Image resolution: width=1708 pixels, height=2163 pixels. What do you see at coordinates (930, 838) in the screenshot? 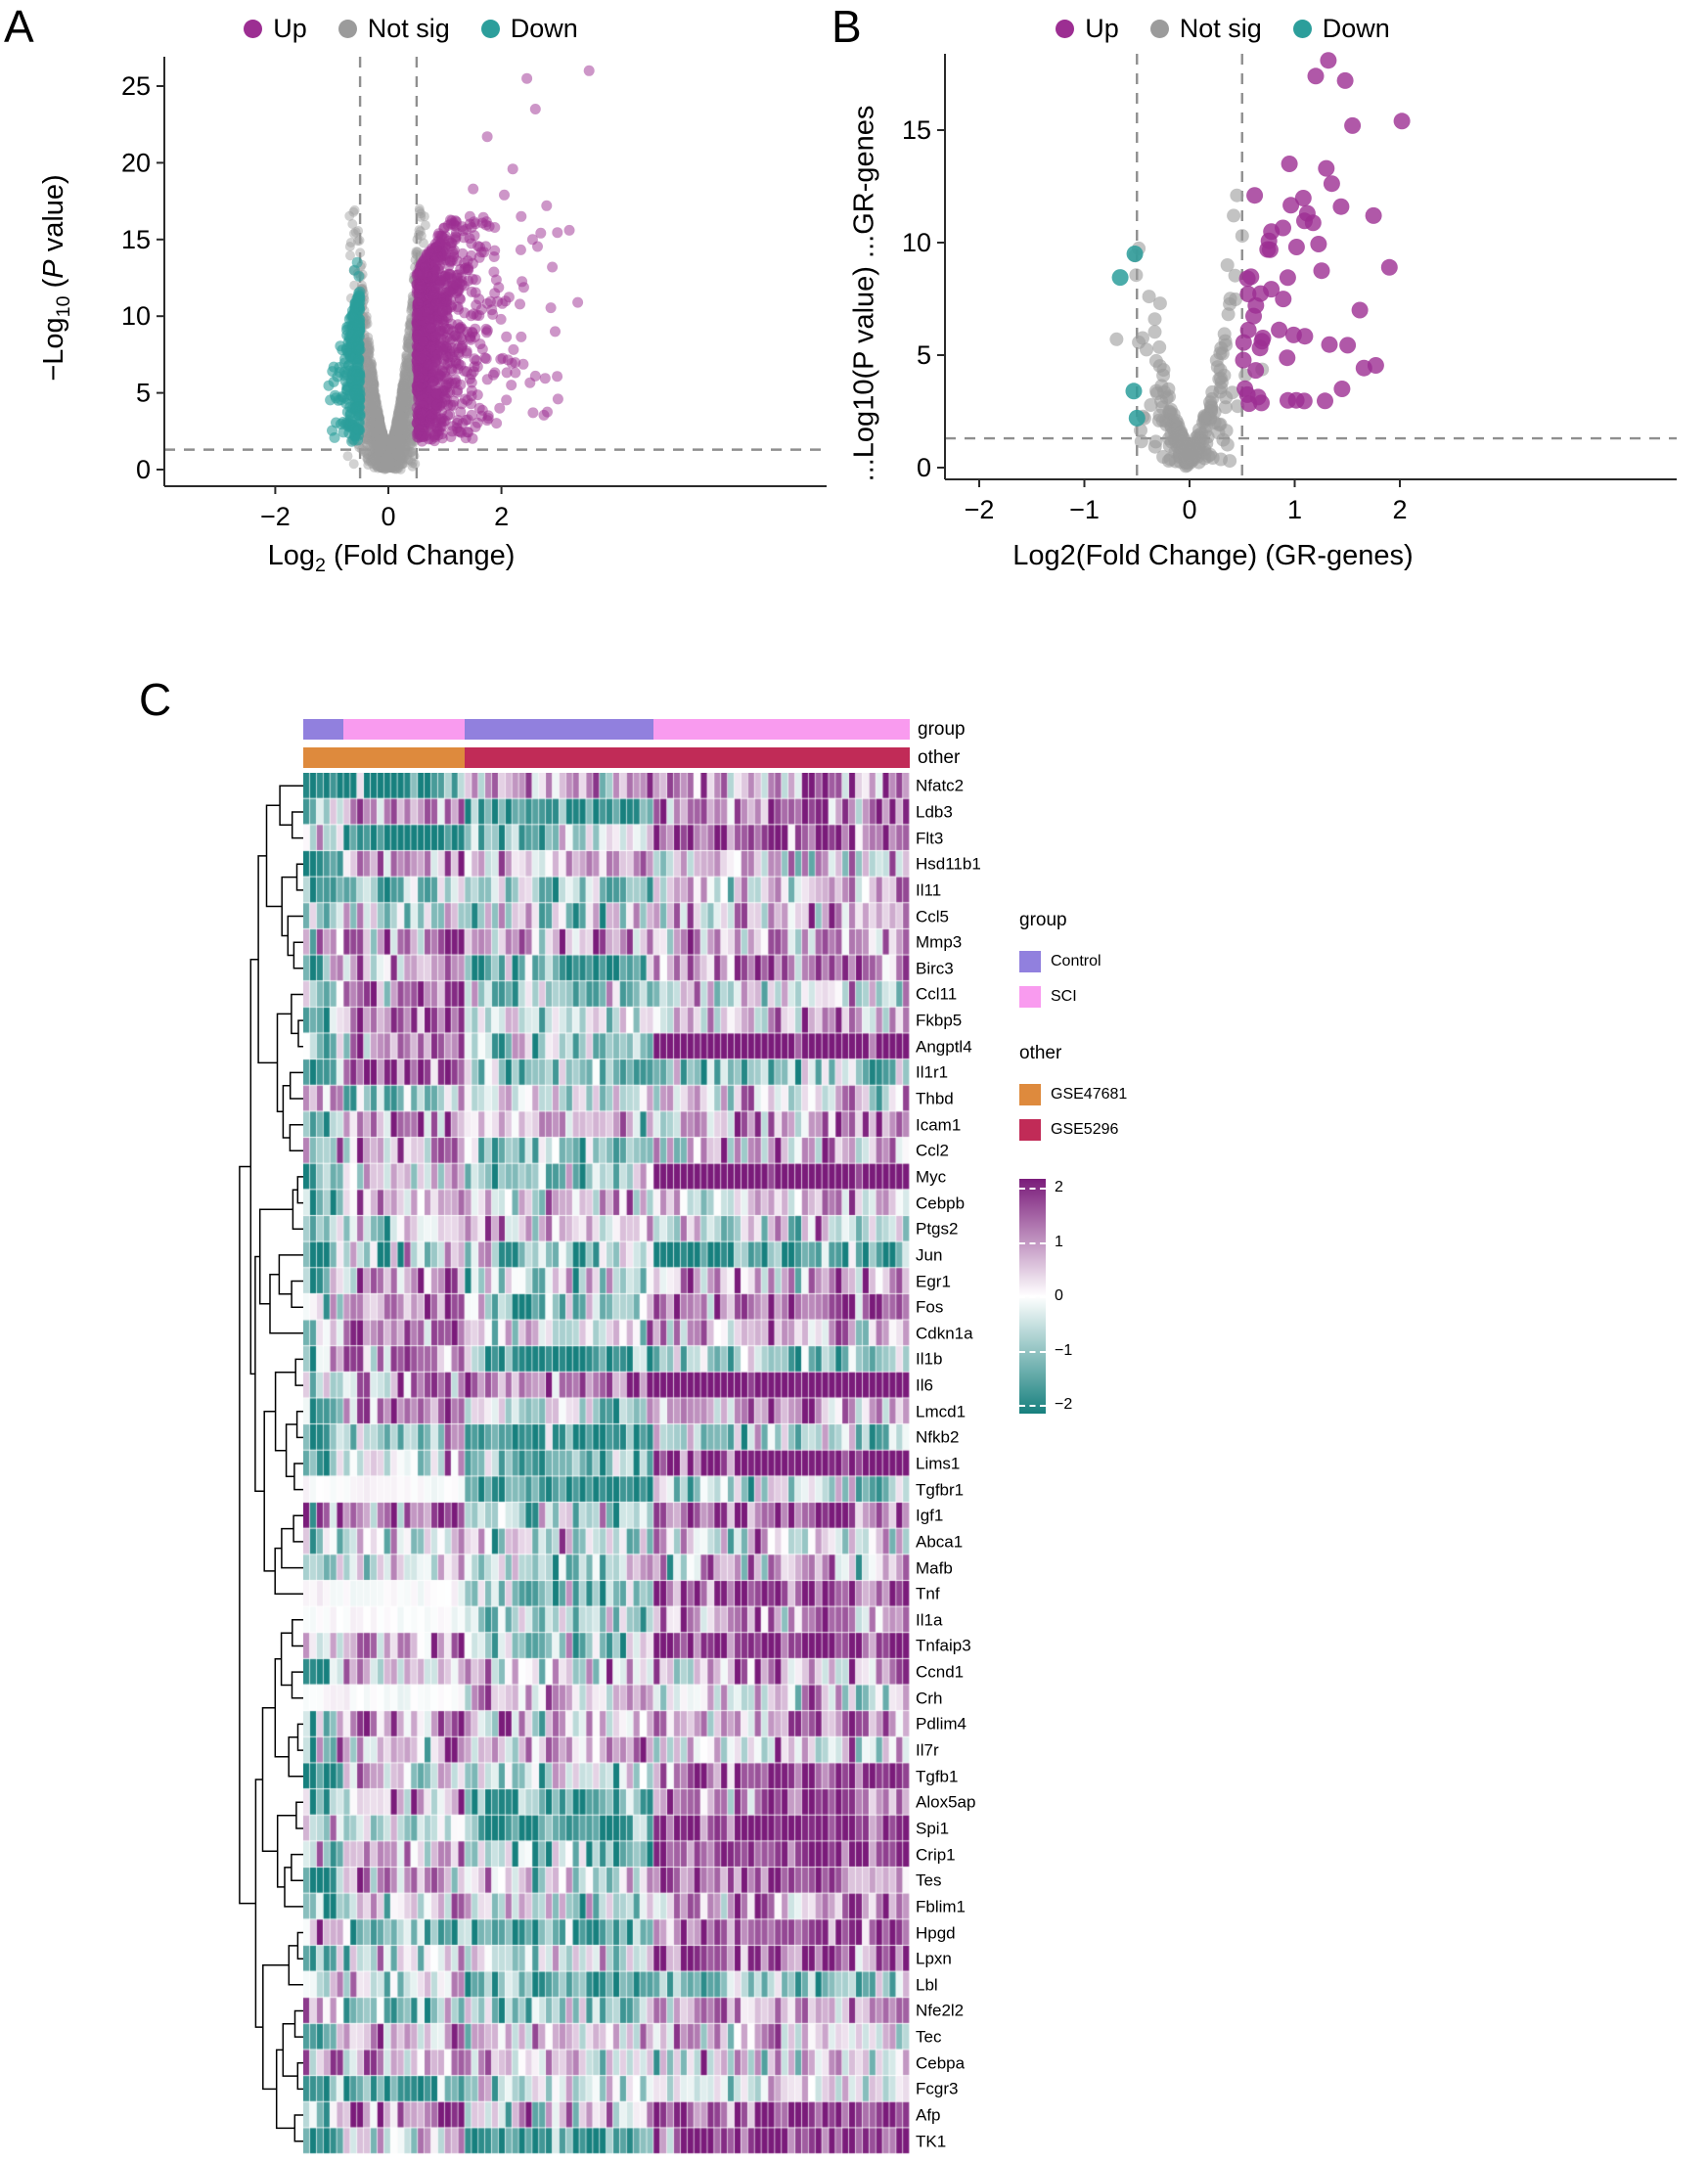
I see `gene-label: Flt3` at bounding box center [930, 838].